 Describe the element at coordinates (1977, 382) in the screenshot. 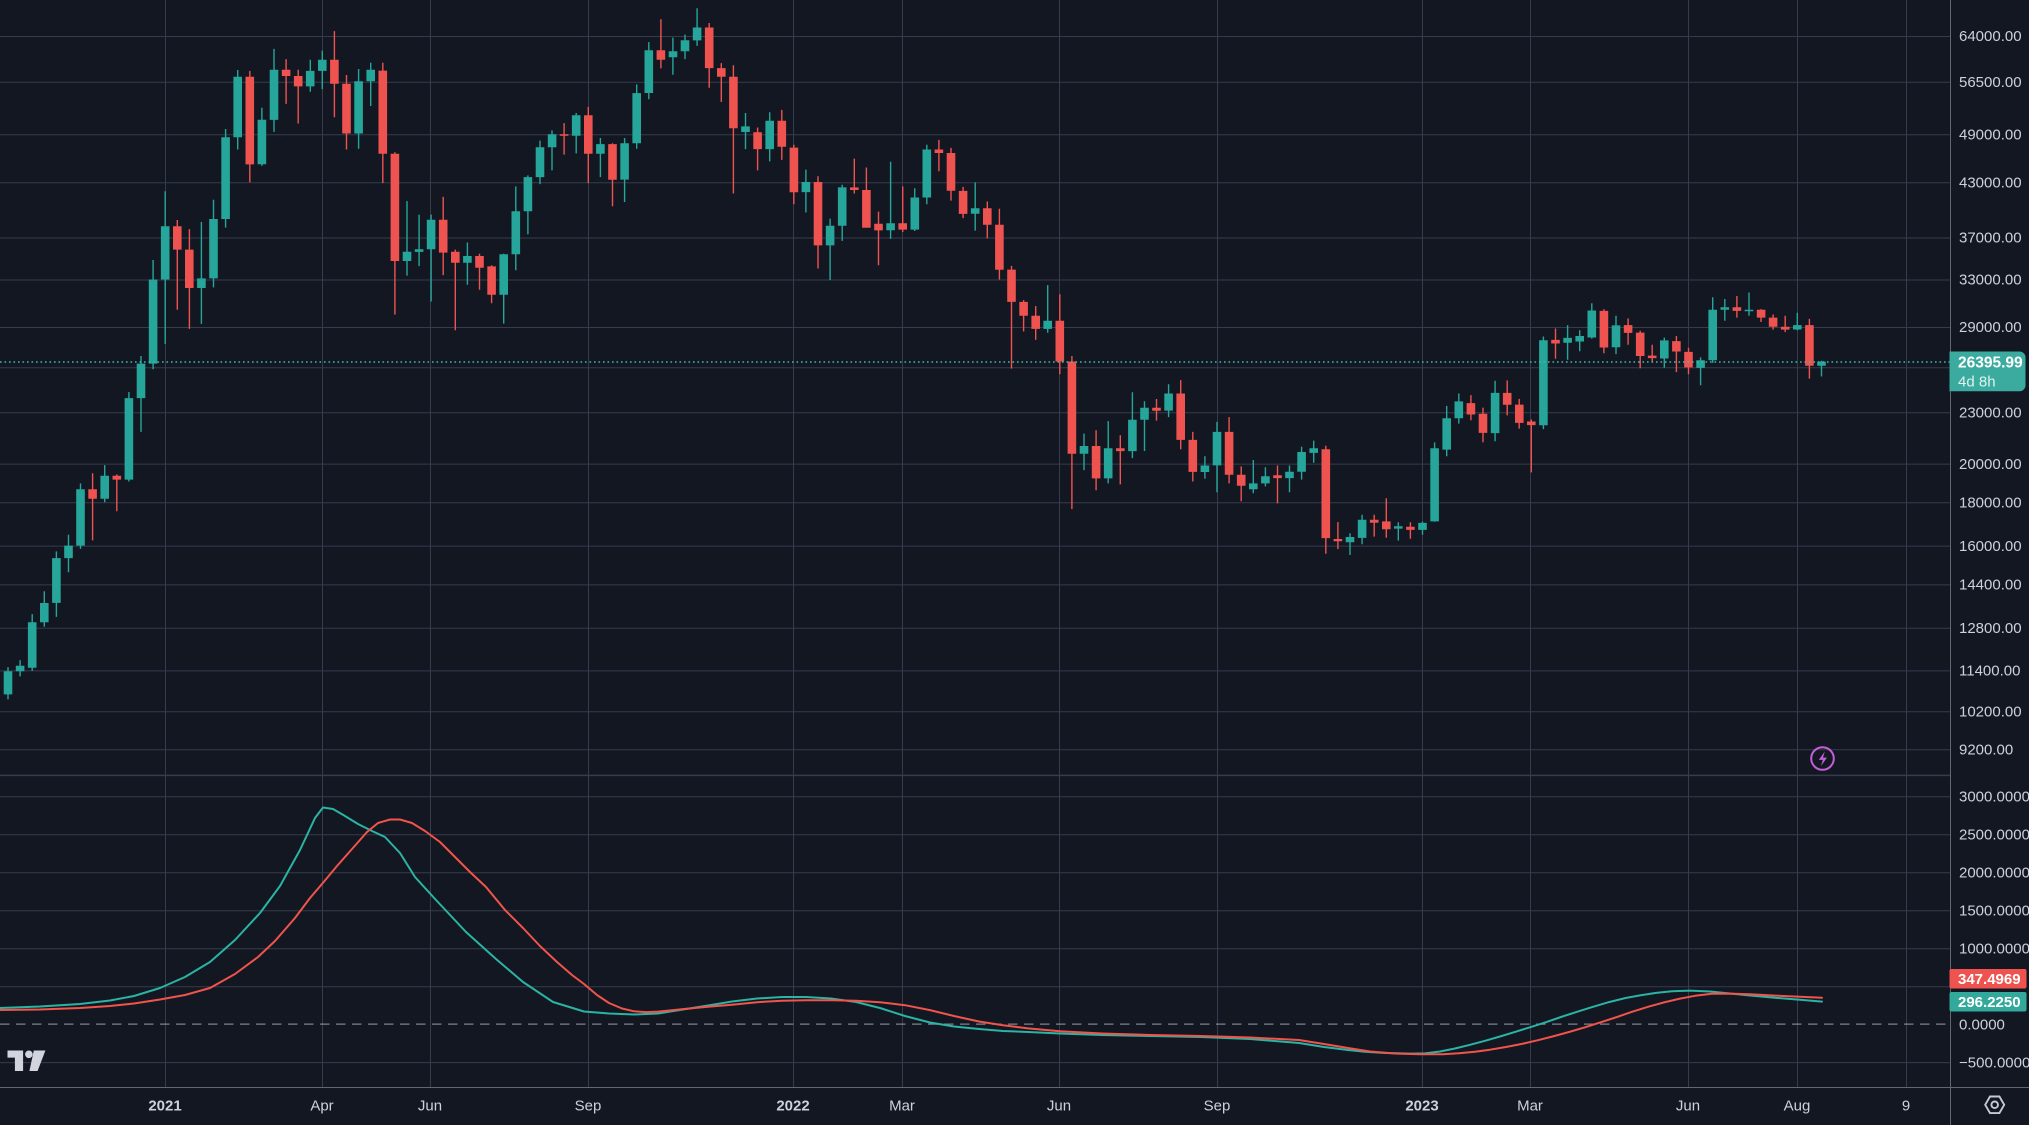

I see `svg-text: 4d 8h` at that location.